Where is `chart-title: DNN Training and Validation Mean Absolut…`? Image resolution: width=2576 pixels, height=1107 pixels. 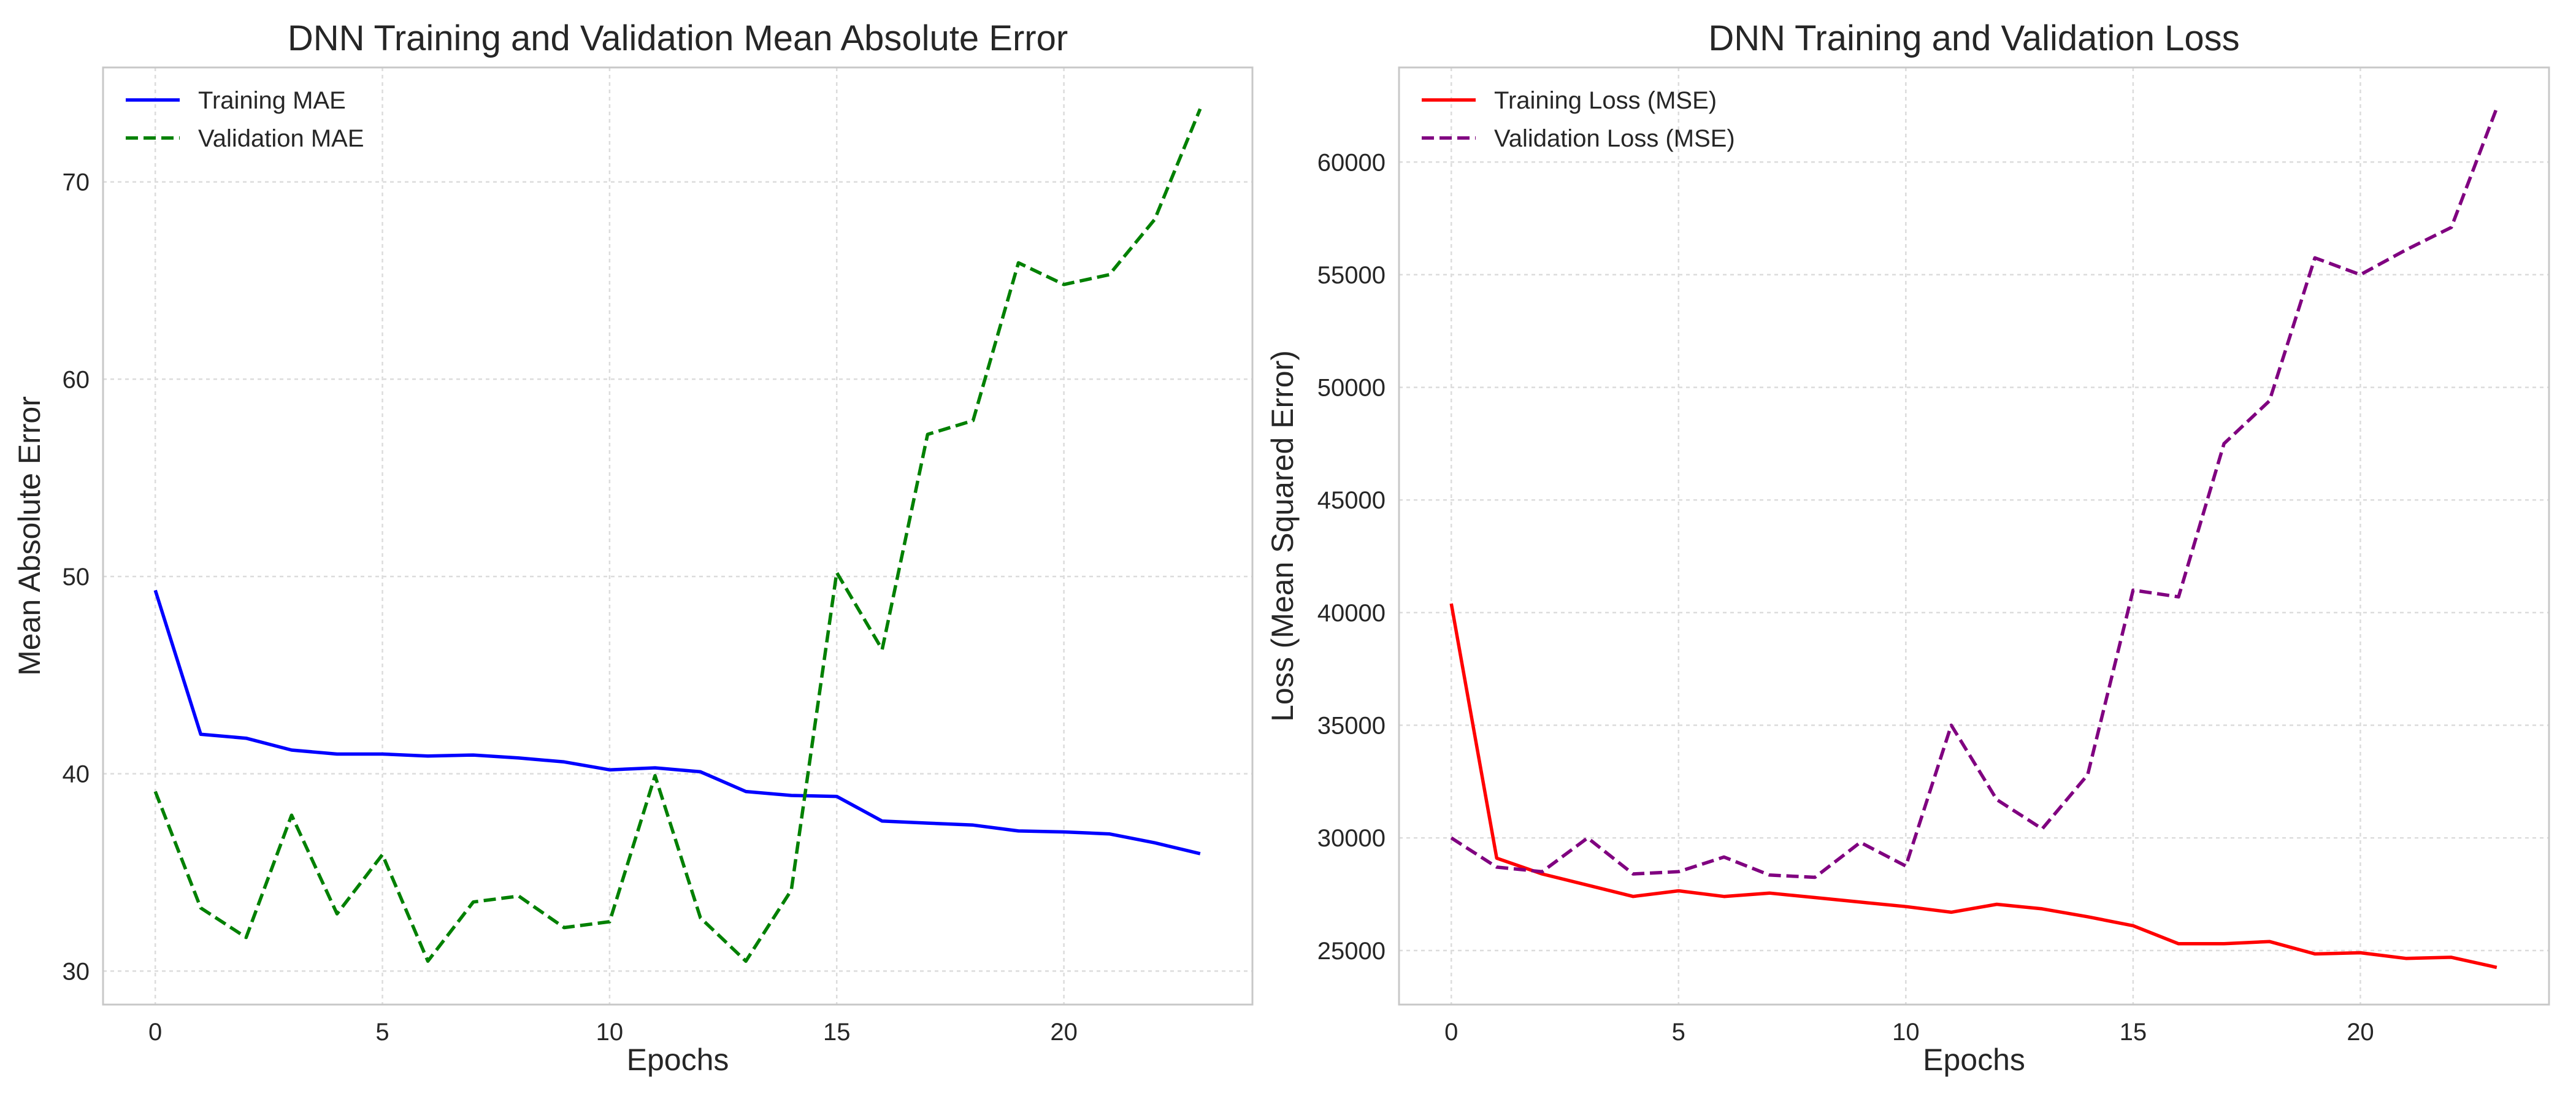
chart-title: DNN Training and Validation Mean Absolut… is located at coordinates (678, 38).